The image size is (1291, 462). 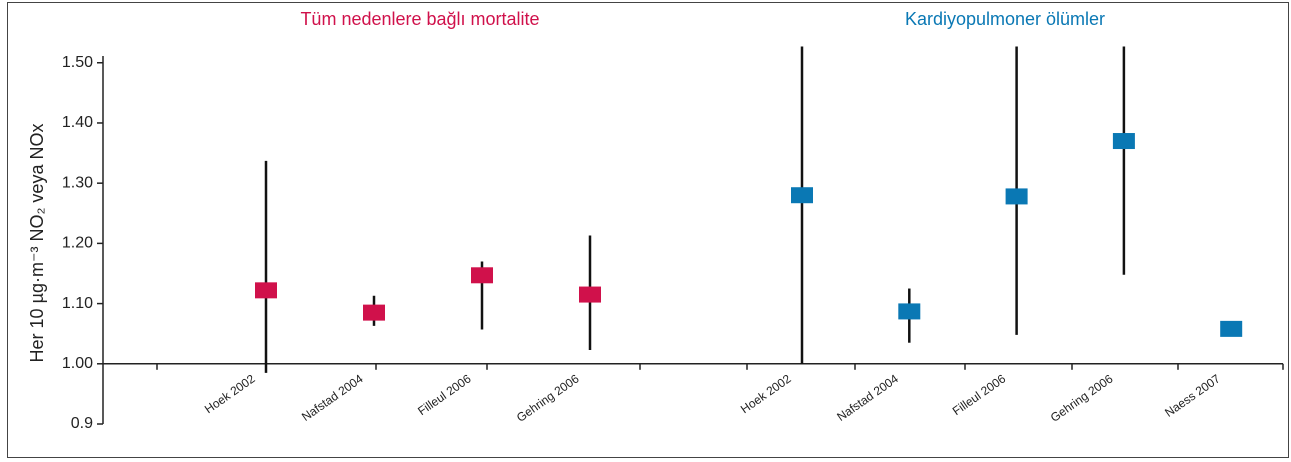 What do you see at coordinates (1005, 19) in the screenshot?
I see `group-title: Kardiyopulmoner ölümler` at bounding box center [1005, 19].